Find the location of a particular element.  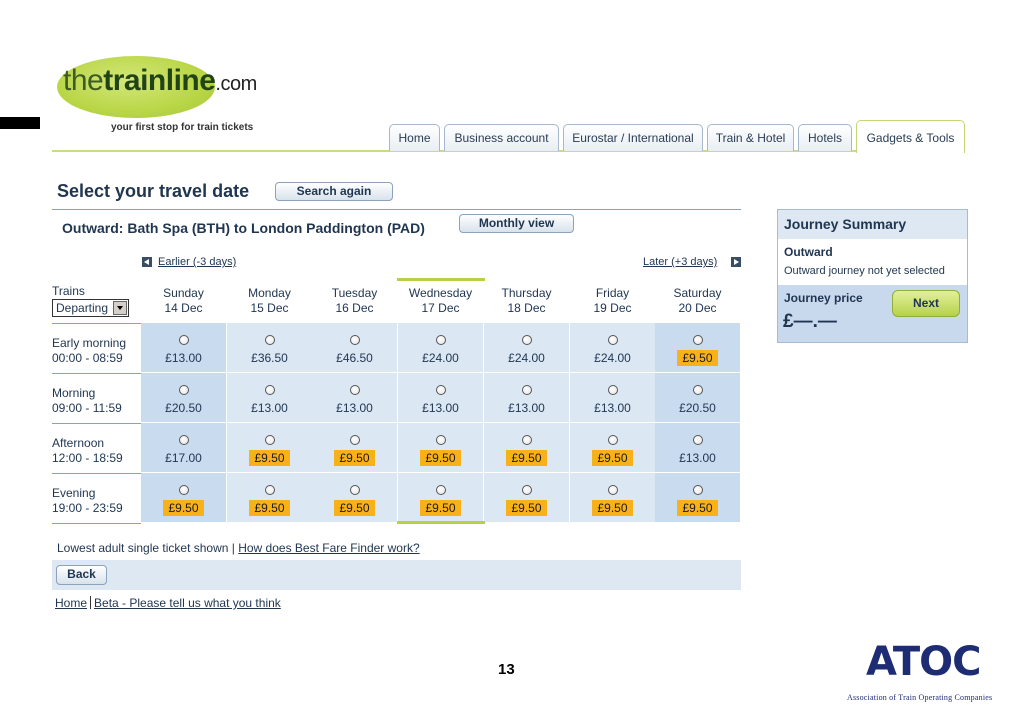

fare-cell: £17.00 is located at coordinates (183, 447).